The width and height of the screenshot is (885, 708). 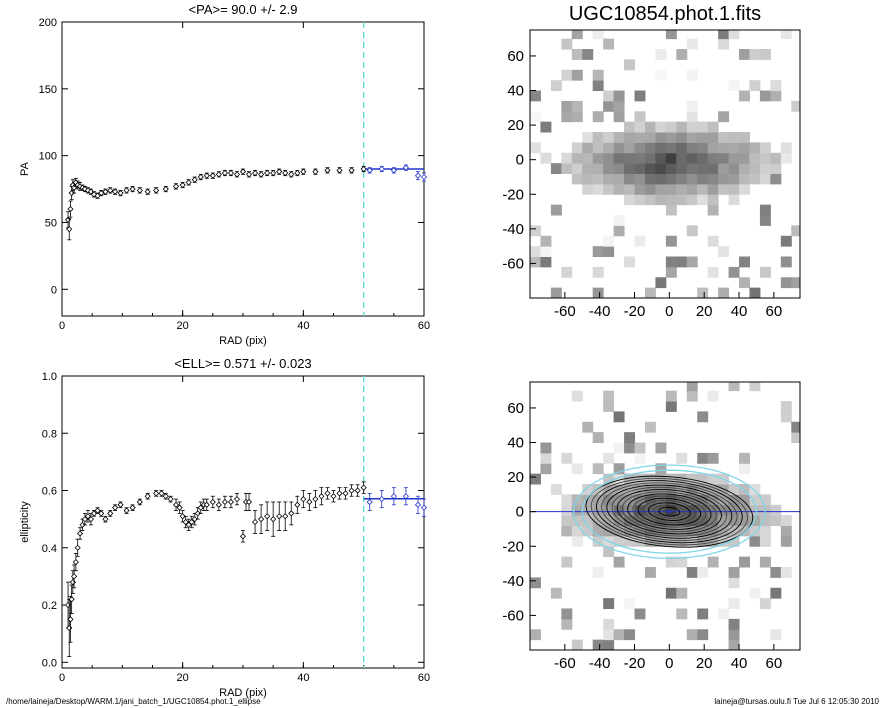 What do you see at coordinates (62, 678) in the screenshot?
I see `x-tick-label: 0` at bounding box center [62, 678].